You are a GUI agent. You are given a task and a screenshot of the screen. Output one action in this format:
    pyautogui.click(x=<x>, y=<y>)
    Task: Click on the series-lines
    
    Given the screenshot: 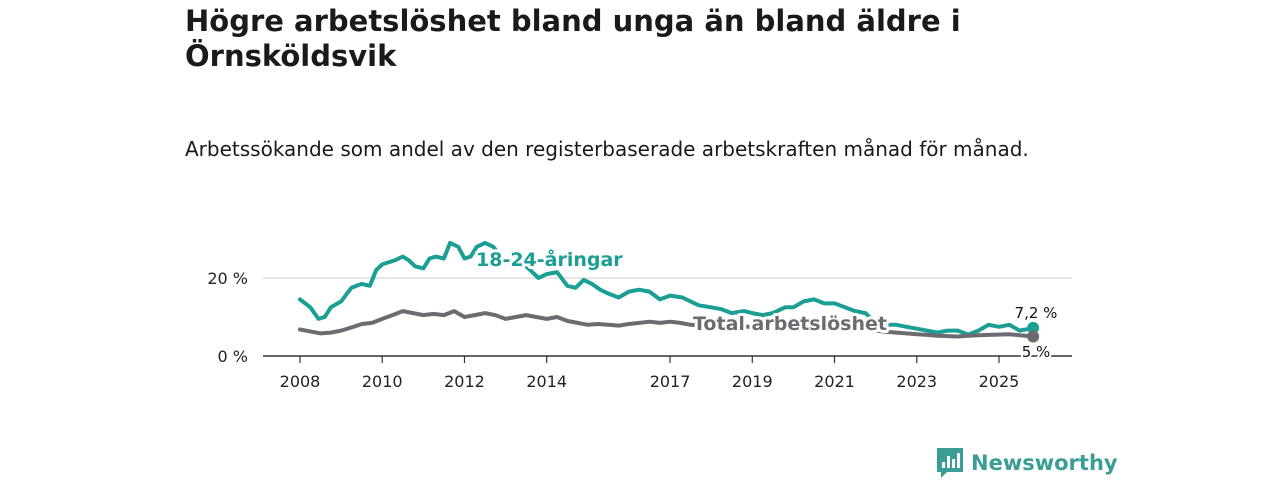 What is the action you would take?
    pyautogui.click(x=669, y=291)
    